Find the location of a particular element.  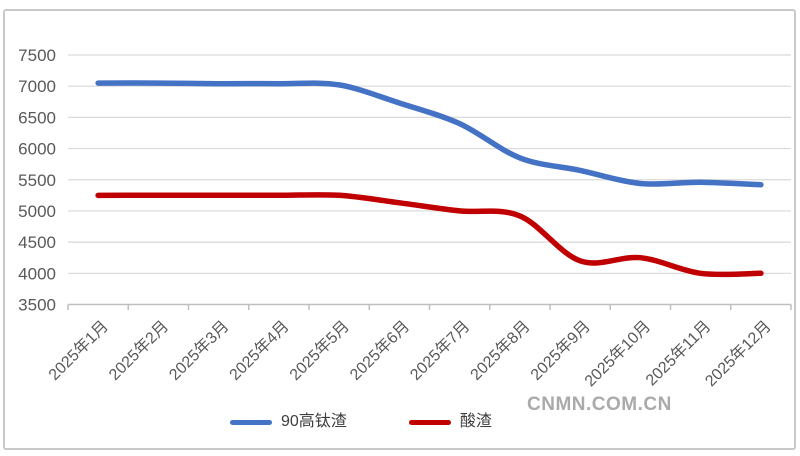

x-axis-label: 2025年4月 is located at coordinates (259, 350).